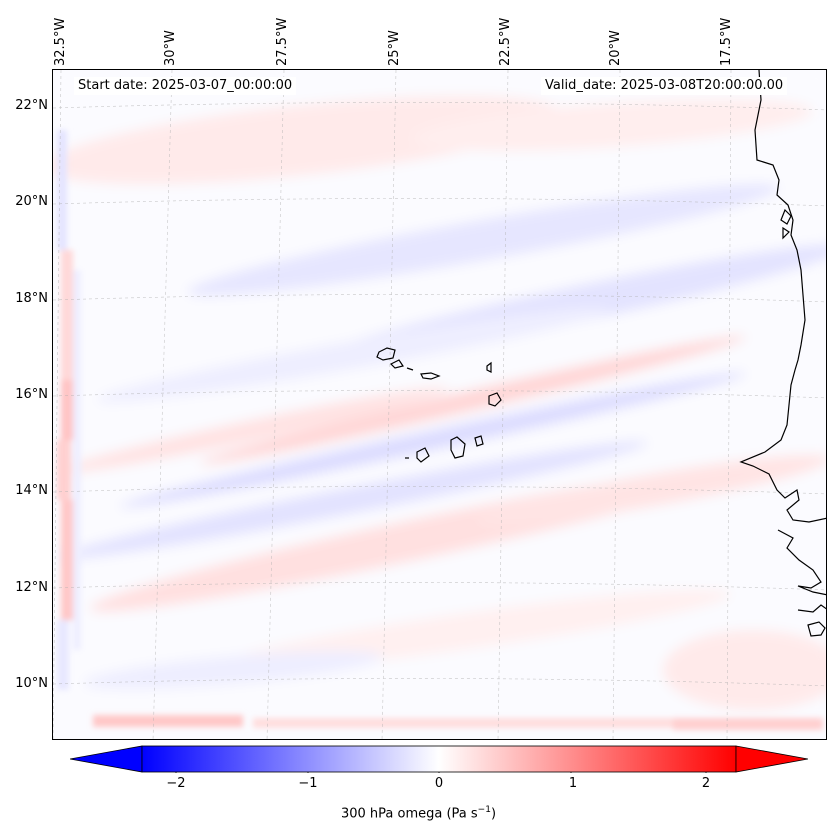 The image size is (837, 839). What do you see at coordinates (386, 354) in the screenshot?
I see `island-santo-antao` at bounding box center [386, 354].